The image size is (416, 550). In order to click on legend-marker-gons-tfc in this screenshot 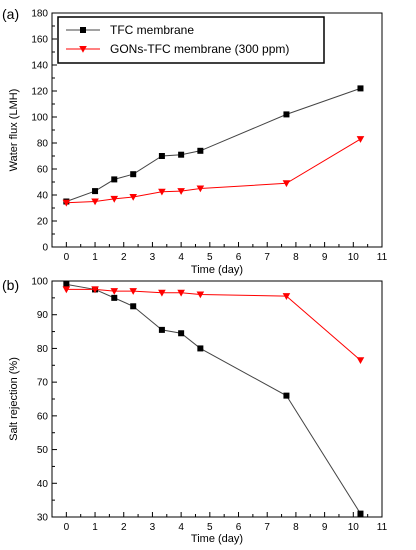, I will do `click(83, 49)`.